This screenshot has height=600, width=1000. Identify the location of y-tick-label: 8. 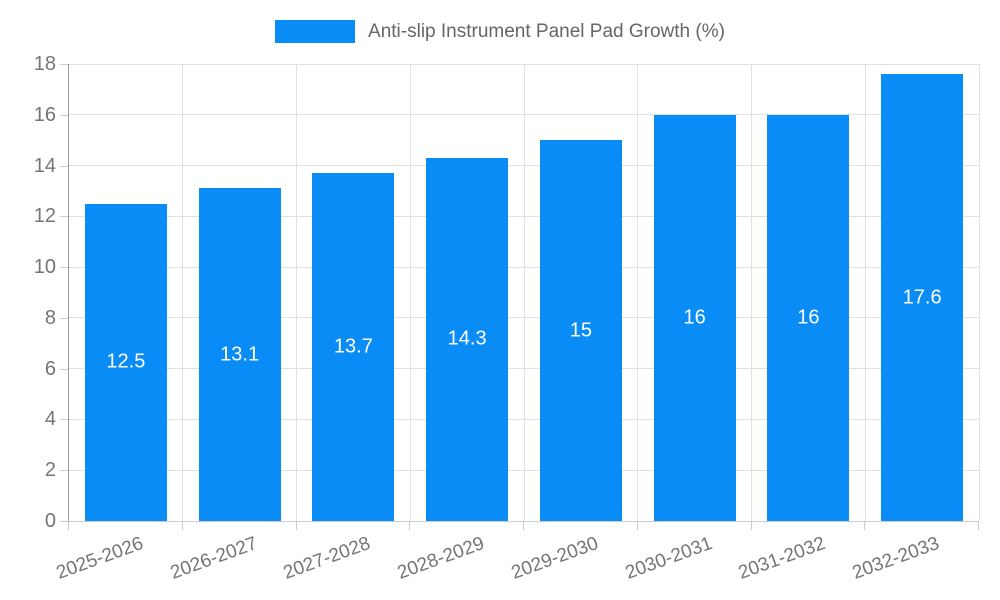
(50, 317).